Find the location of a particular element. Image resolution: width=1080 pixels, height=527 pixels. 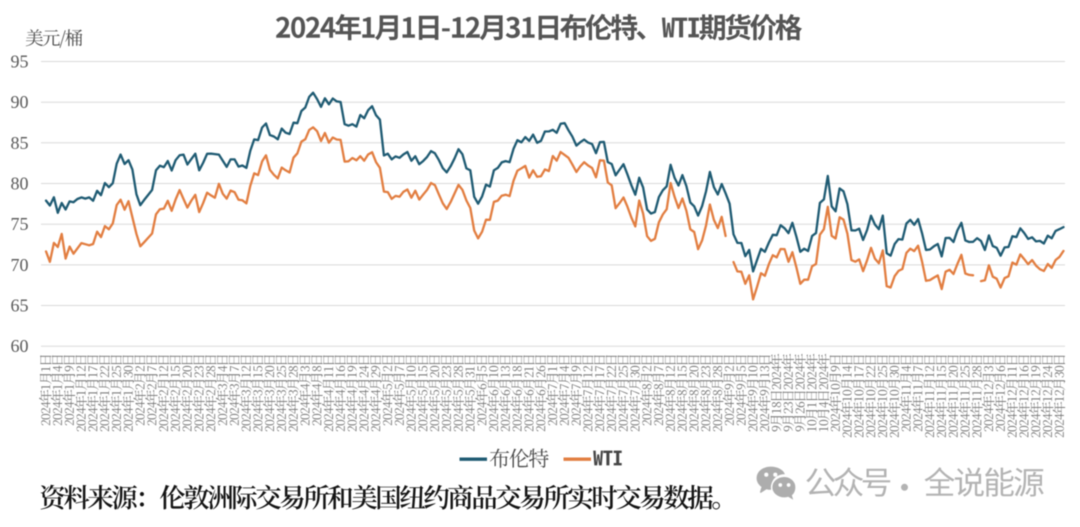

svg-text: 85 is located at coordinates (20, 143).